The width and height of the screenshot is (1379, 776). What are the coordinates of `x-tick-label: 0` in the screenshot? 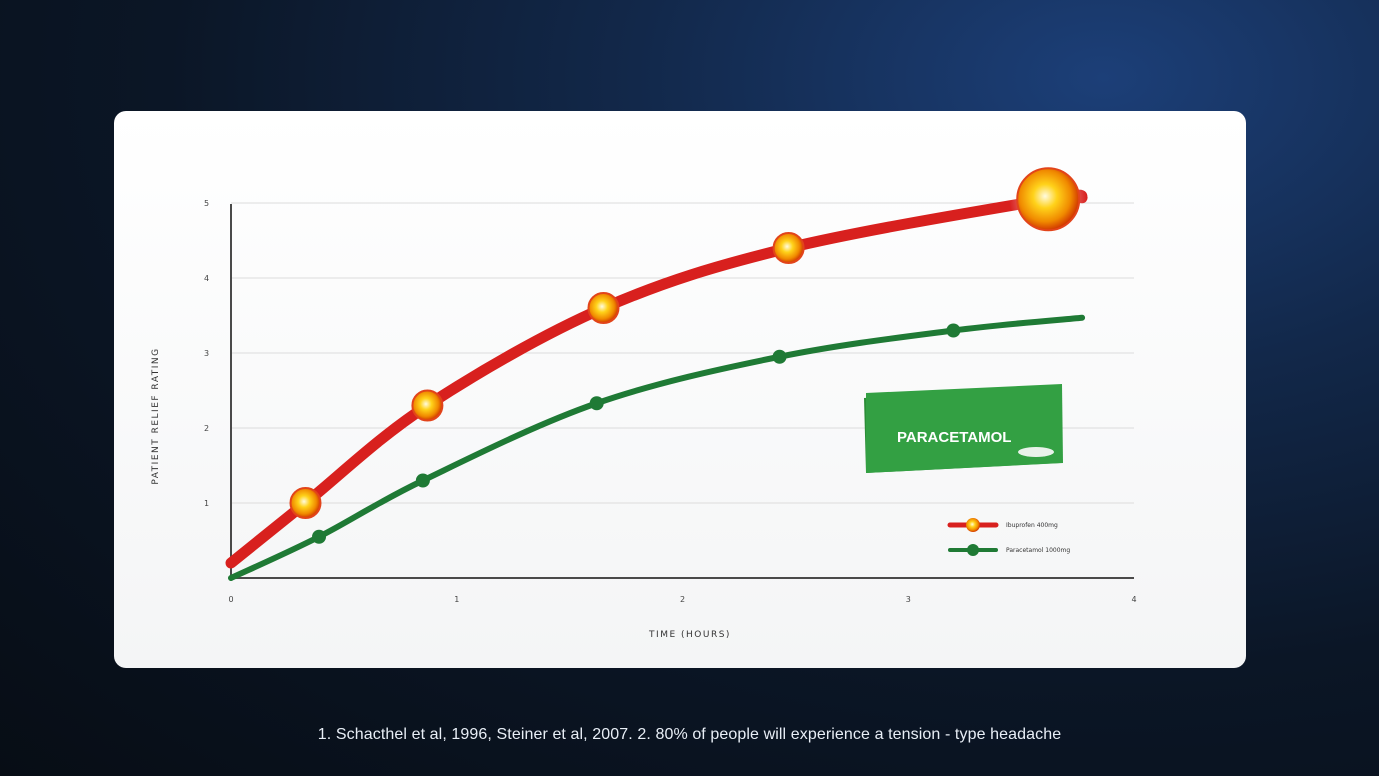 It's located at (230, 599).